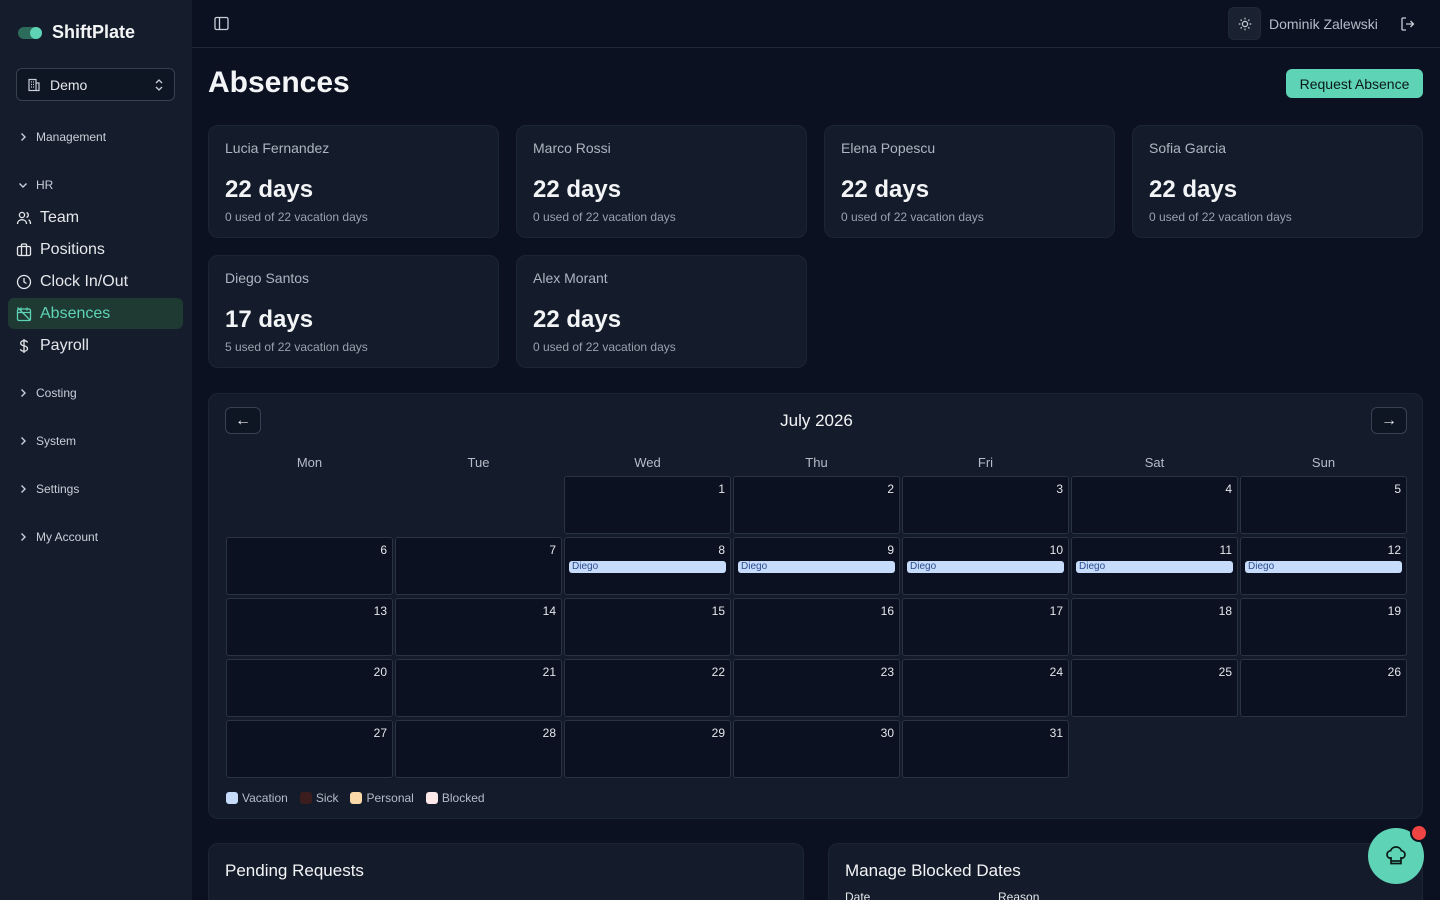 The image size is (1440, 900). I want to click on legend-swatch, so click(232, 798).